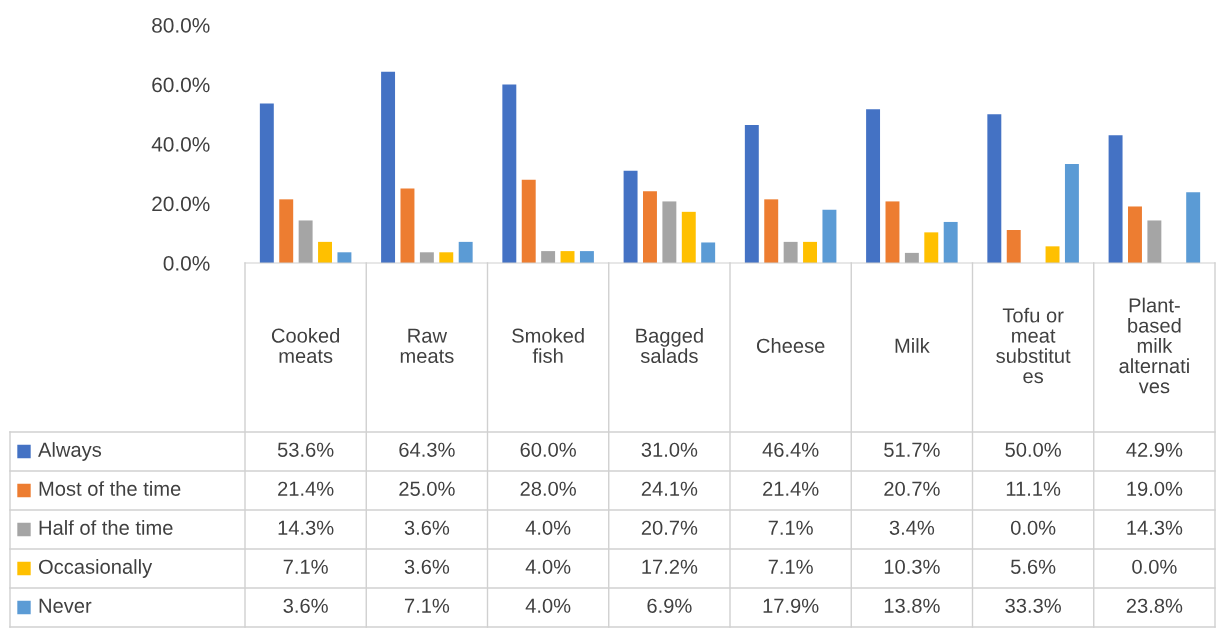 The height and width of the screenshot is (629, 1217). Describe the element at coordinates (305, 449) in the screenshot. I see `data-label: 53.6%` at that location.